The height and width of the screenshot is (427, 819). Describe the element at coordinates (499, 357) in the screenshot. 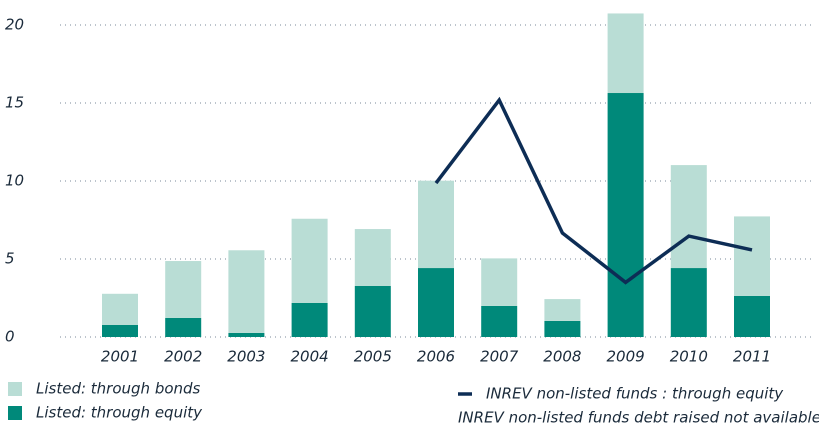

I see `x-tick-label: 2007` at that location.